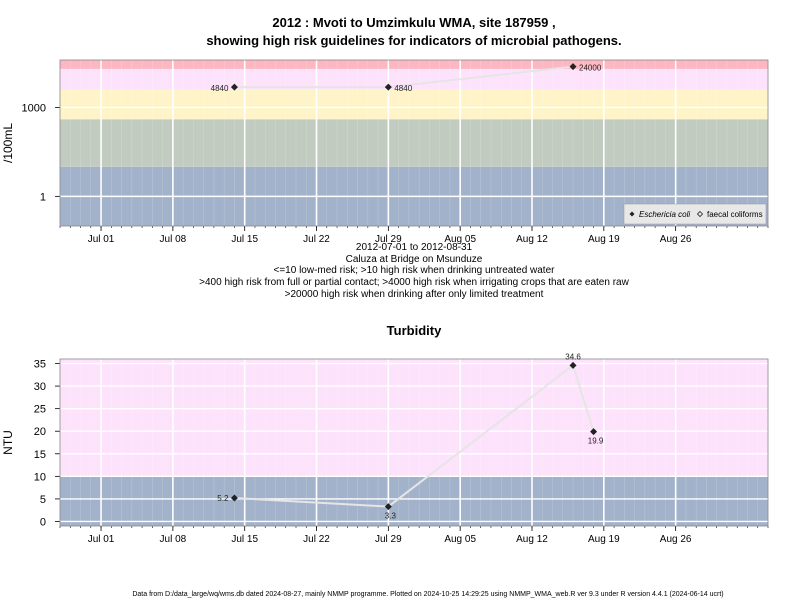  What do you see at coordinates (40, 455) in the screenshot?
I see `y-tick-label: 15` at bounding box center [40, 455].